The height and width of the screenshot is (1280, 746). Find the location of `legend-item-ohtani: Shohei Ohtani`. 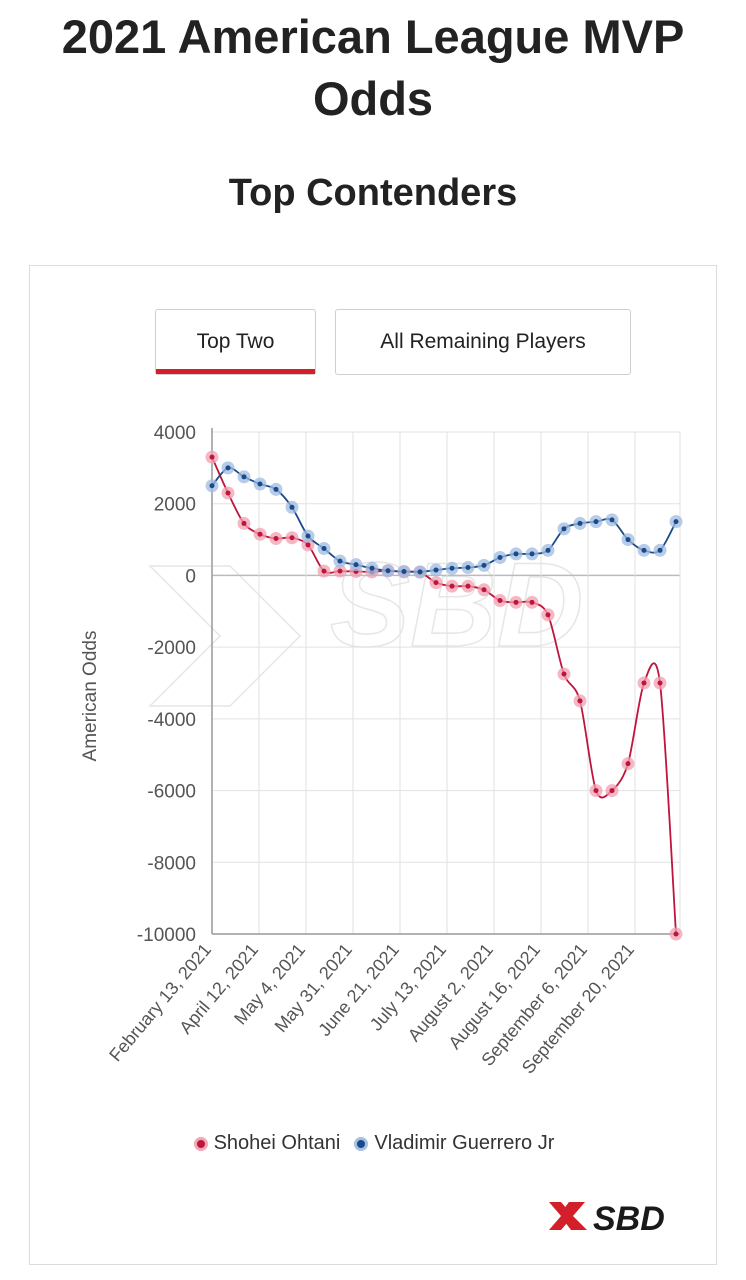

legend-item-ohtani: Shohei Ohtani is located at coordinates (267, 1143).